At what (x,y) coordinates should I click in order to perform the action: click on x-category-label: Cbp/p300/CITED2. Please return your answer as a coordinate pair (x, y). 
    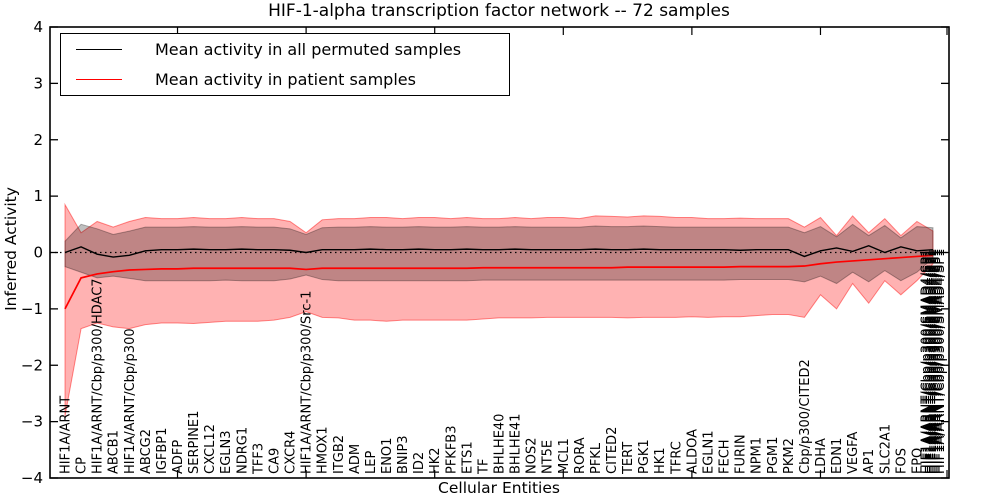
    Looking at the image, I should click on (805, 416).